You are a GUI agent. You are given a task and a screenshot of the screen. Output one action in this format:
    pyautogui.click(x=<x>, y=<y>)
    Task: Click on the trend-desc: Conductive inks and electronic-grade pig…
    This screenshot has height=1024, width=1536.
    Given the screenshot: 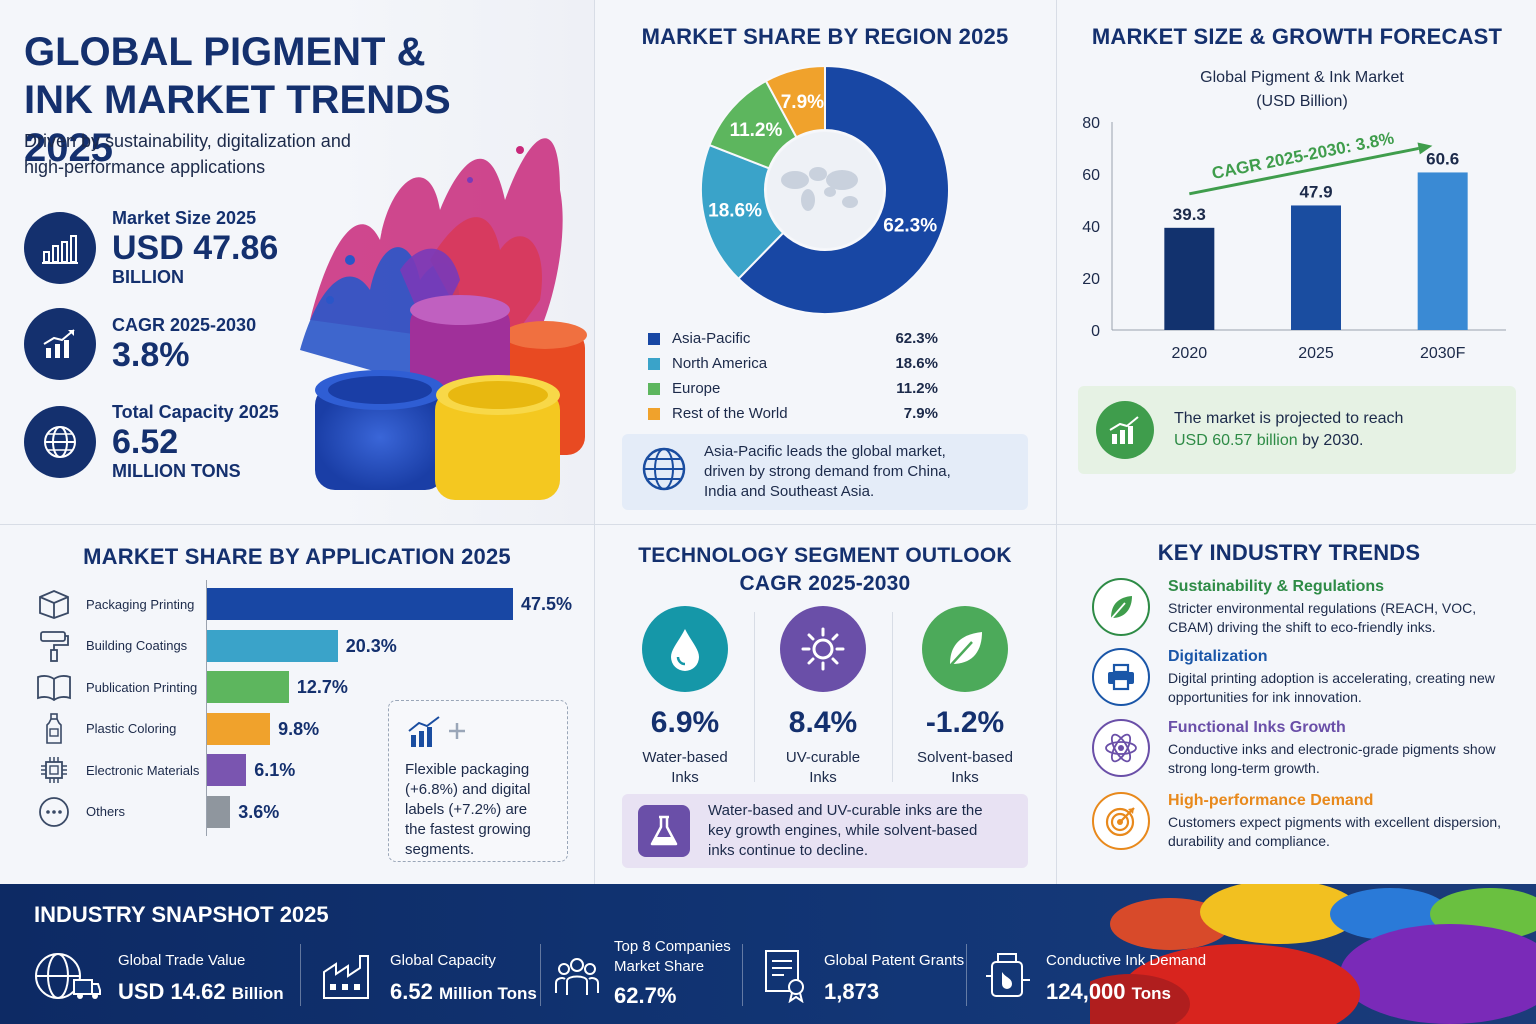 What is the action you would take?
    pyautogui.click(x=1332, y=758)
    